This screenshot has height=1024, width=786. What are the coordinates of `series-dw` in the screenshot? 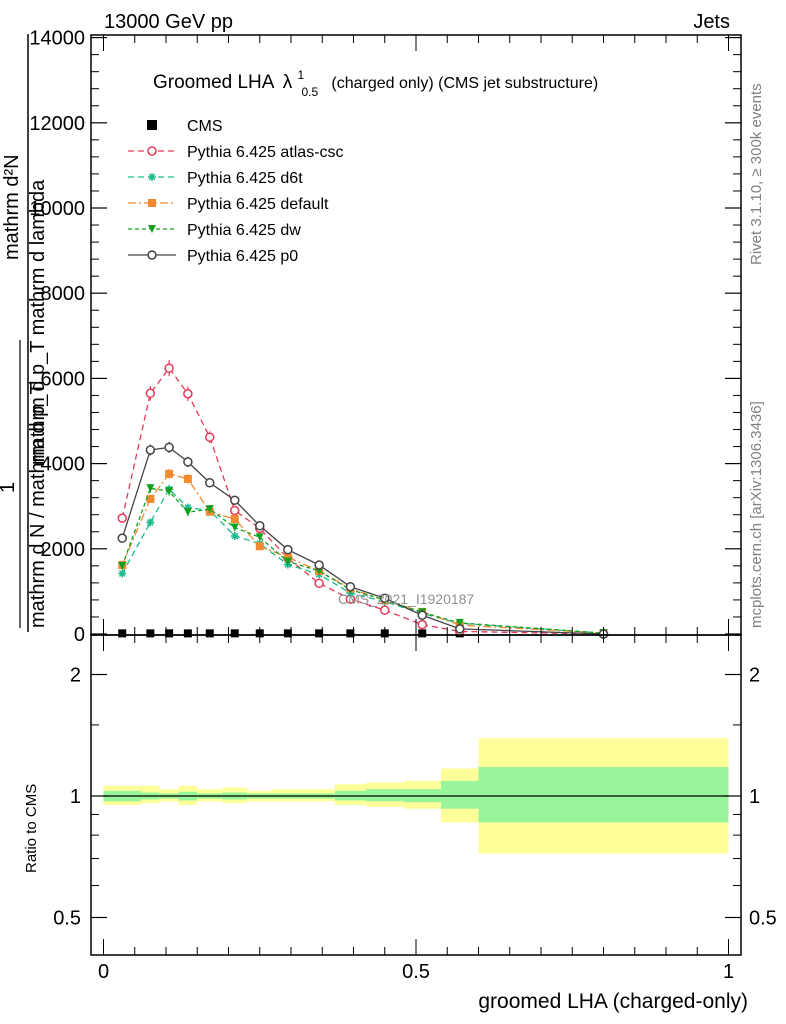 It's located at (363, 560).